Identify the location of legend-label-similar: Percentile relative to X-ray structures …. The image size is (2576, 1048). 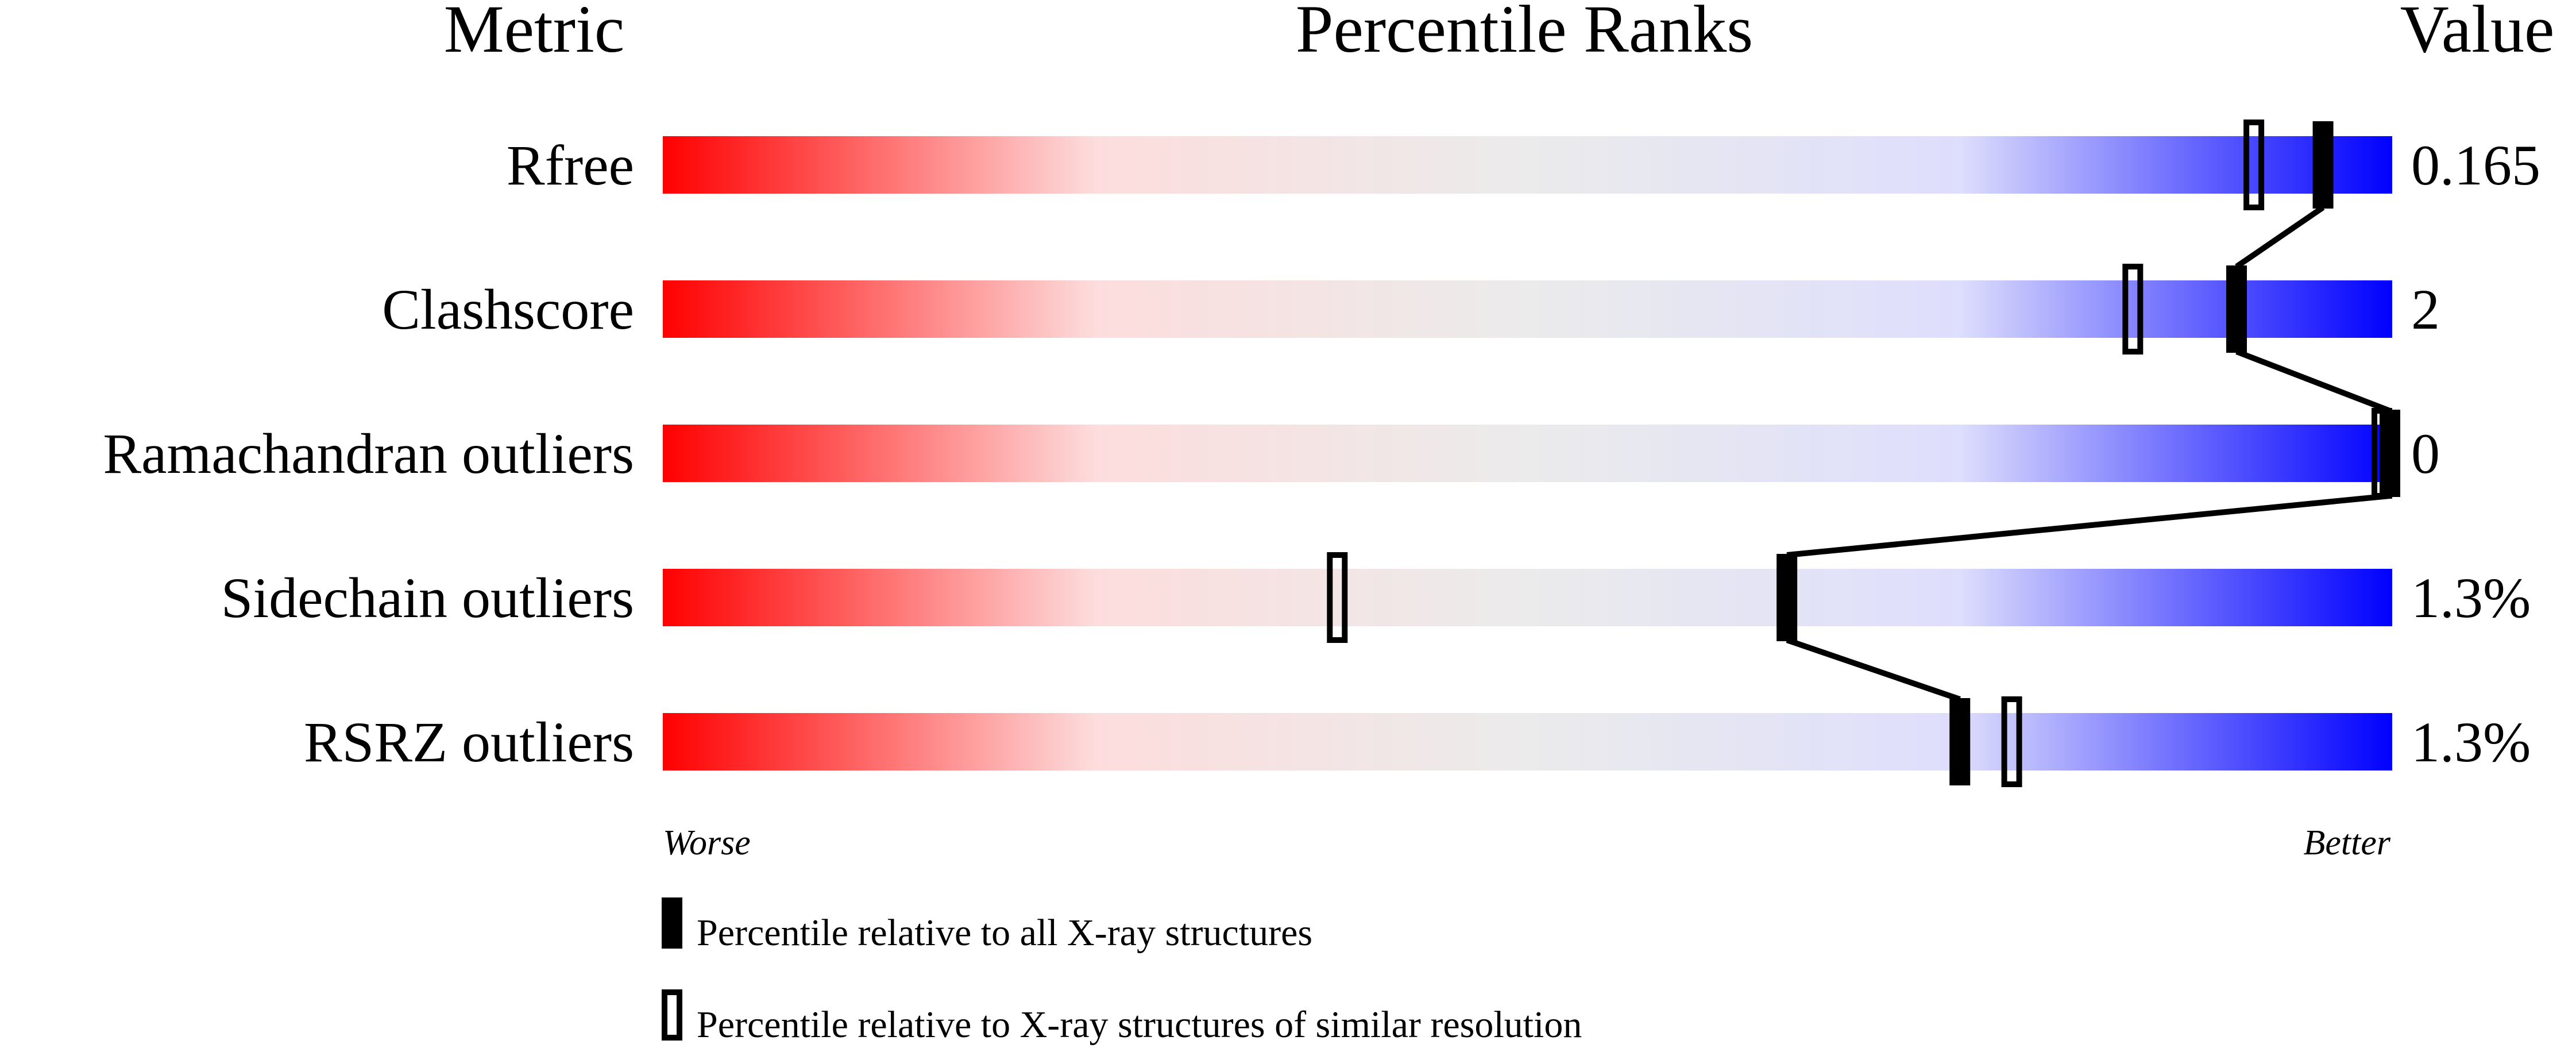
(1139, 1025).